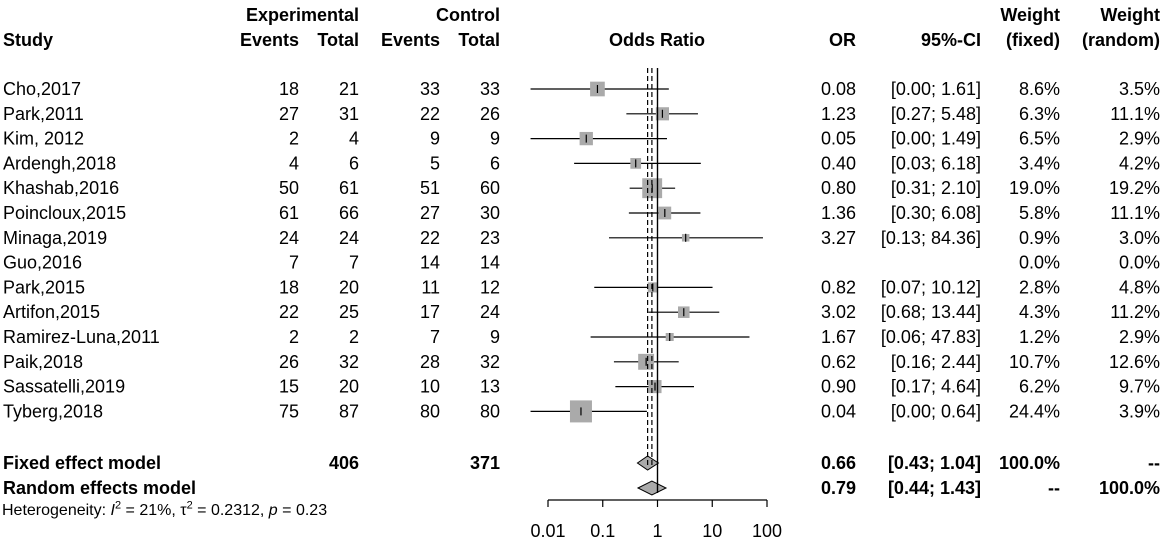 Image resolution: width=1167 pixels, height=547 pixels. What do you see at coordinates (302, 15) in the screenshot?
I see `header-experimental: Experimental` at bounding box center [302, 15].